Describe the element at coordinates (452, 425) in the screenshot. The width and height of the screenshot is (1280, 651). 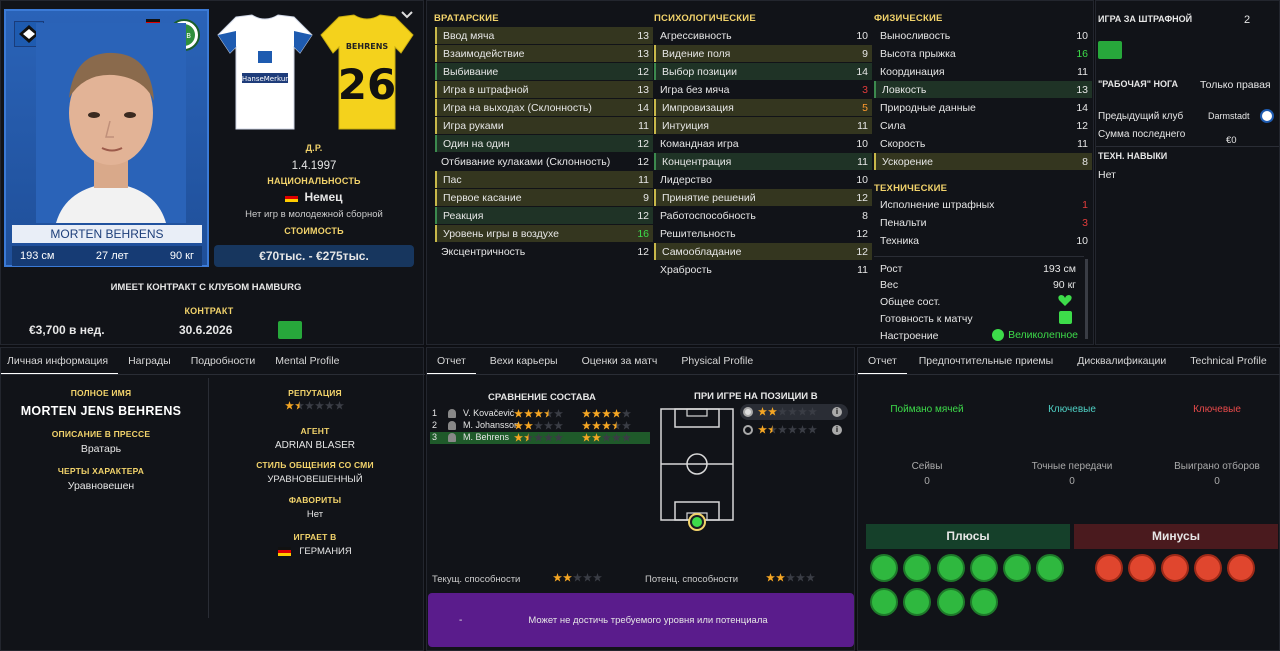
I see `person-icon` at that location.